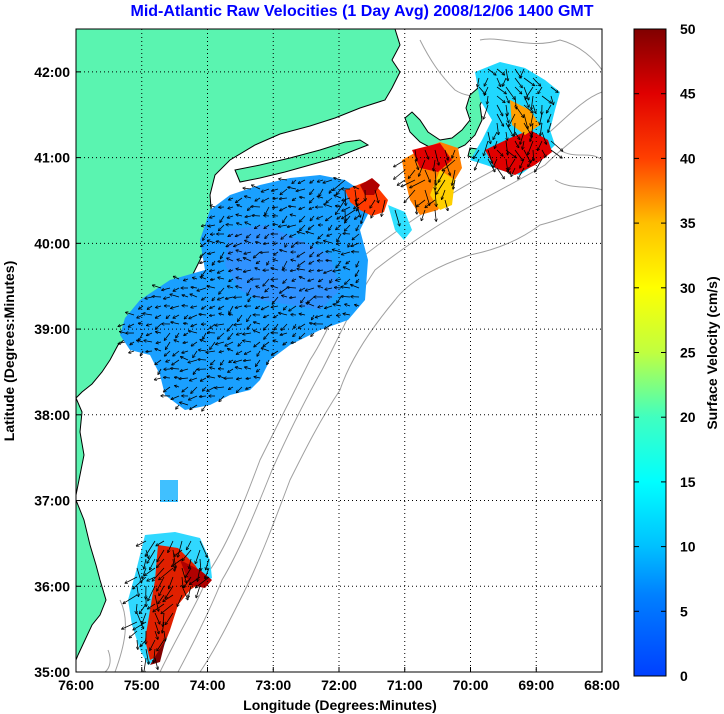  I want to click on x-tick-label: 74:00, so click(208, 685).